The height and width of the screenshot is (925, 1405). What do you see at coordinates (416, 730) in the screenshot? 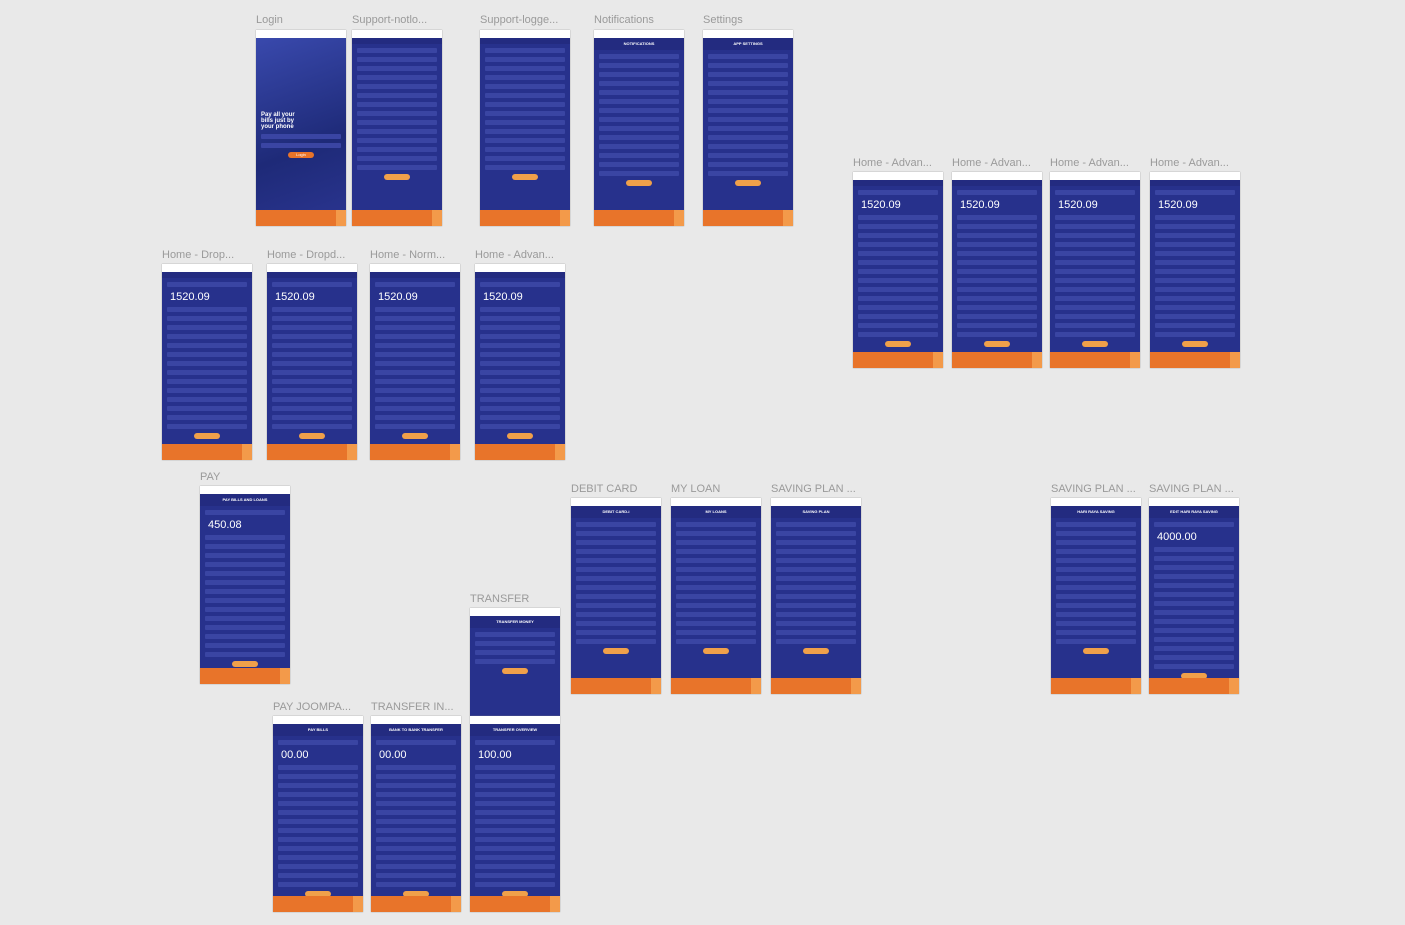
I see `screen-header: BANK TO BANK TRANSFER` at bounding box center [416, 730].